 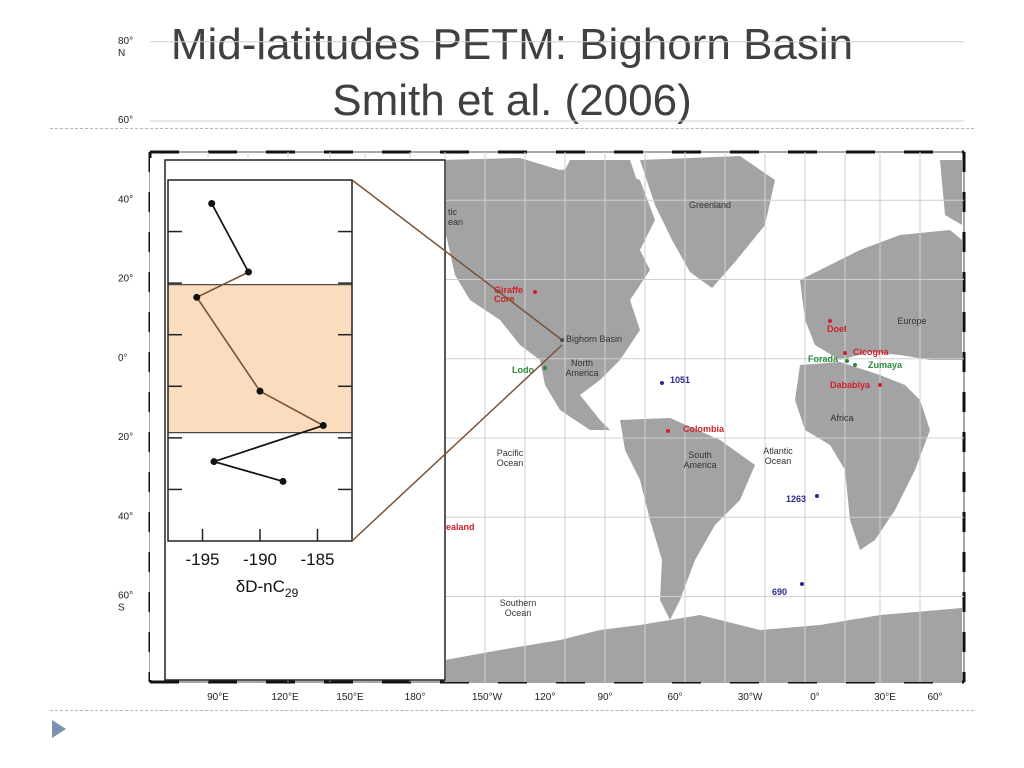 What do you see at coordinates (202, 559) in the screenshot?
I see `x-tick-label: -195` at bounding box center [202, 559].